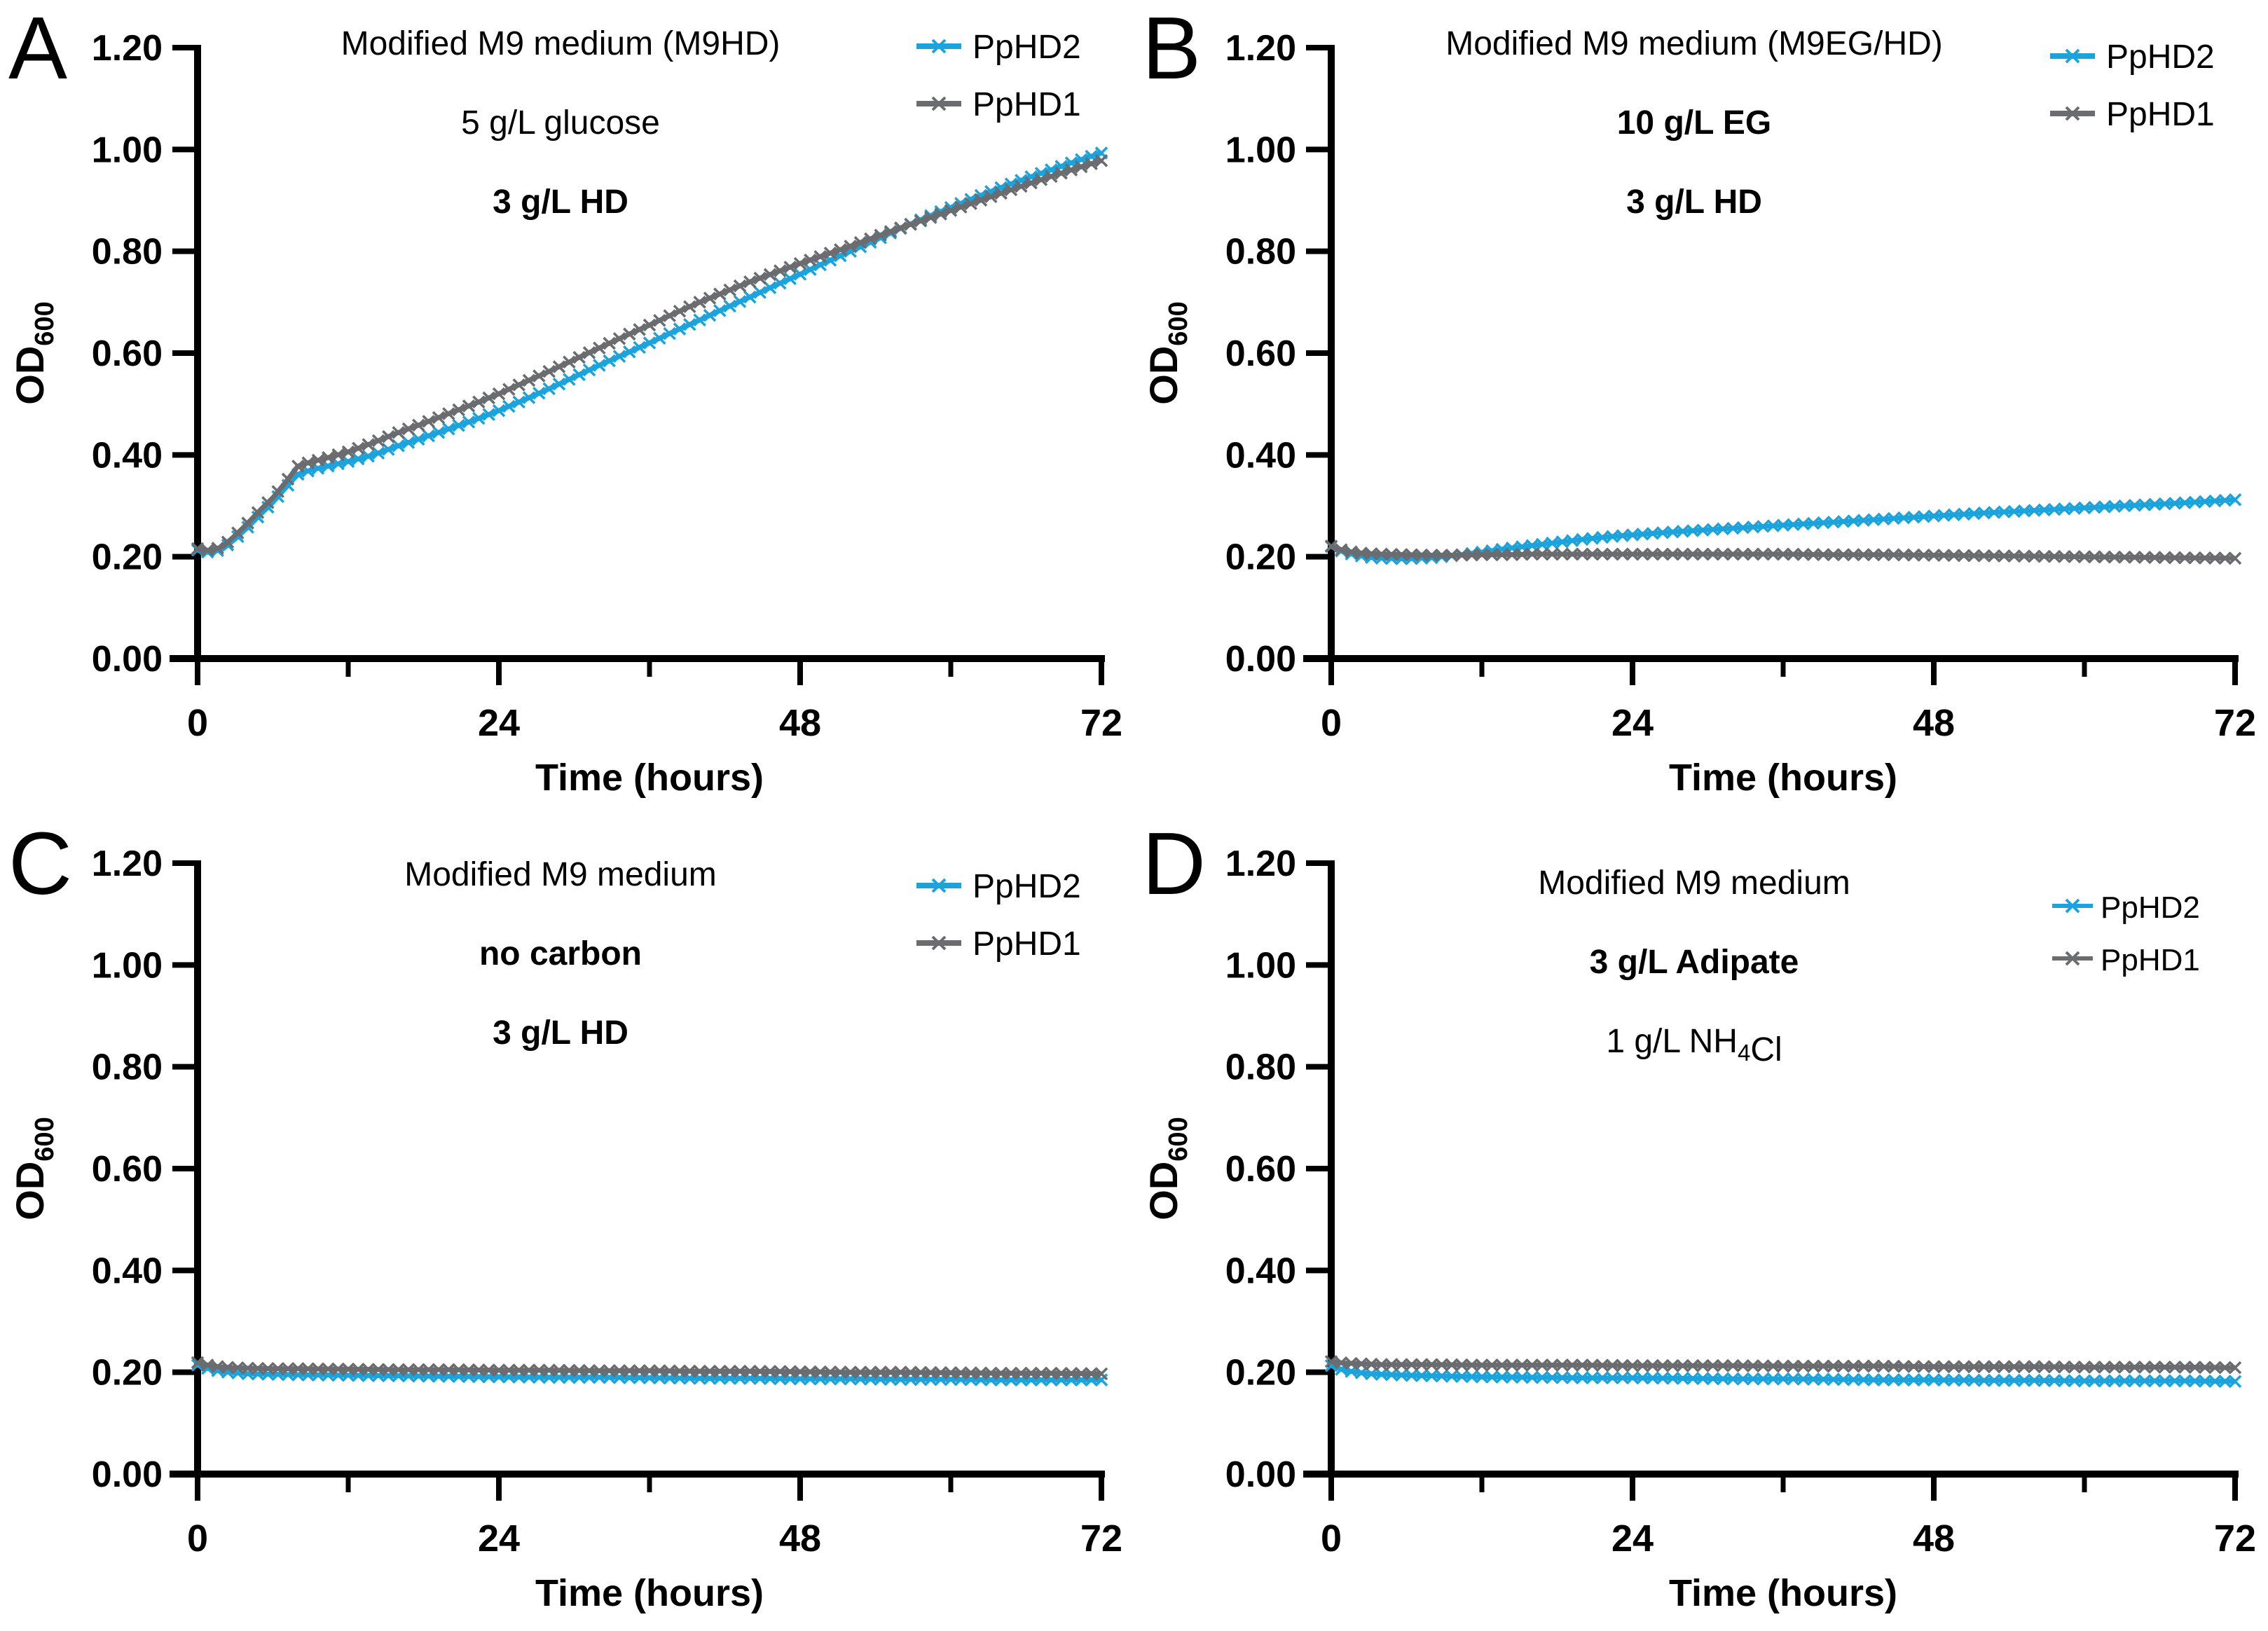 This screenshot has width=2268, height=1631. What do you see at coordinates (1171, 48) in the screenshot?
I see `panel-letter: B` at bounding box center [1171, 48].